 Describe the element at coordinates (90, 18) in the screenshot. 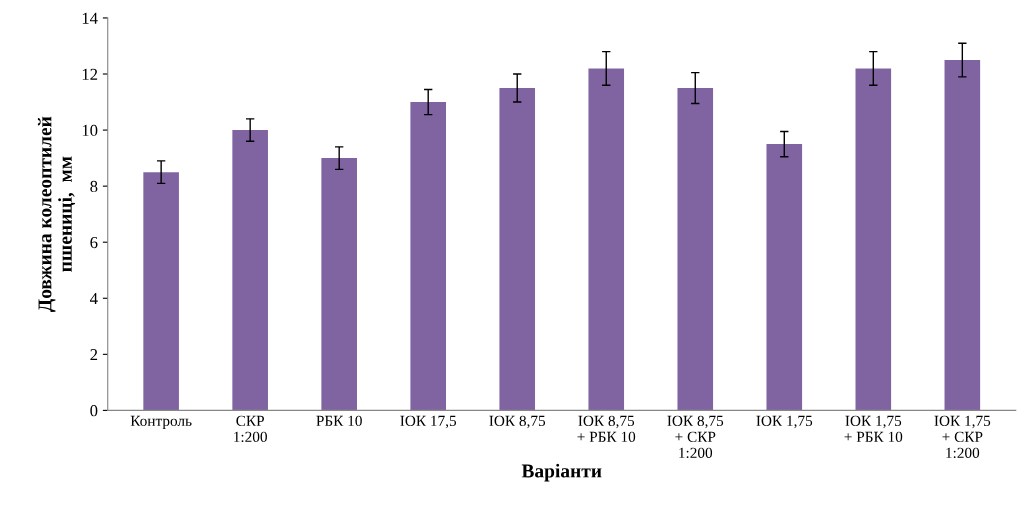

I see `y-tick-label: 14` at that location.